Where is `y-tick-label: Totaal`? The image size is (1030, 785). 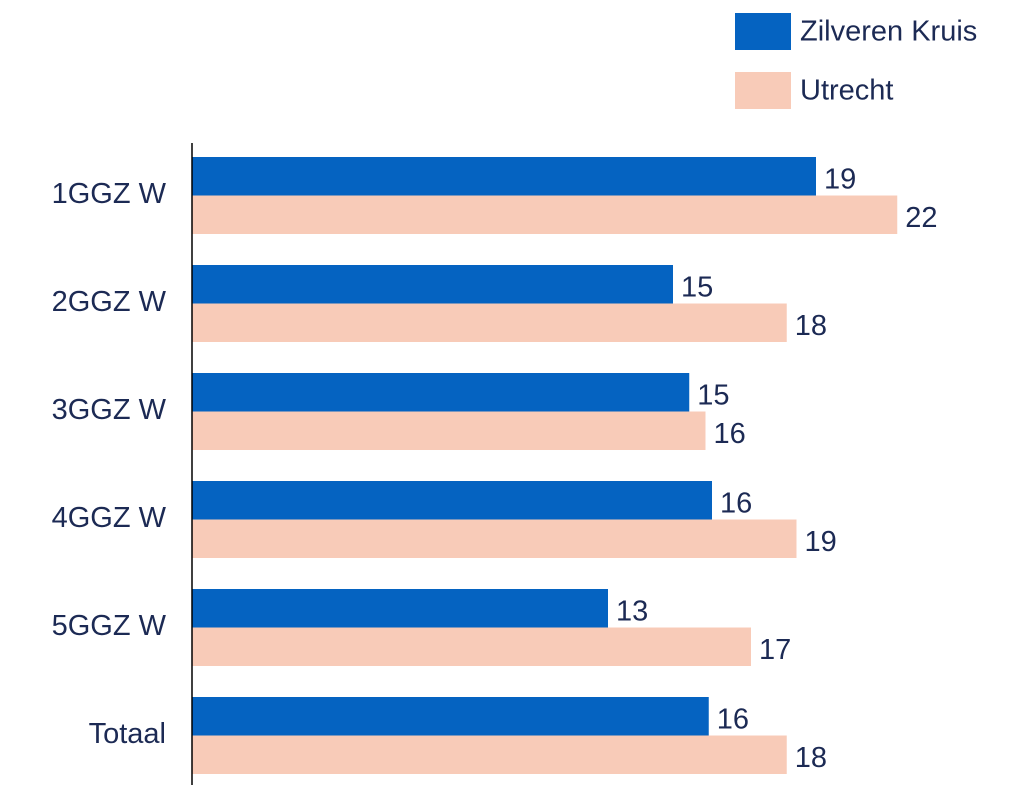
y-tick-label: Totaal is located at coordinates (127, 734).